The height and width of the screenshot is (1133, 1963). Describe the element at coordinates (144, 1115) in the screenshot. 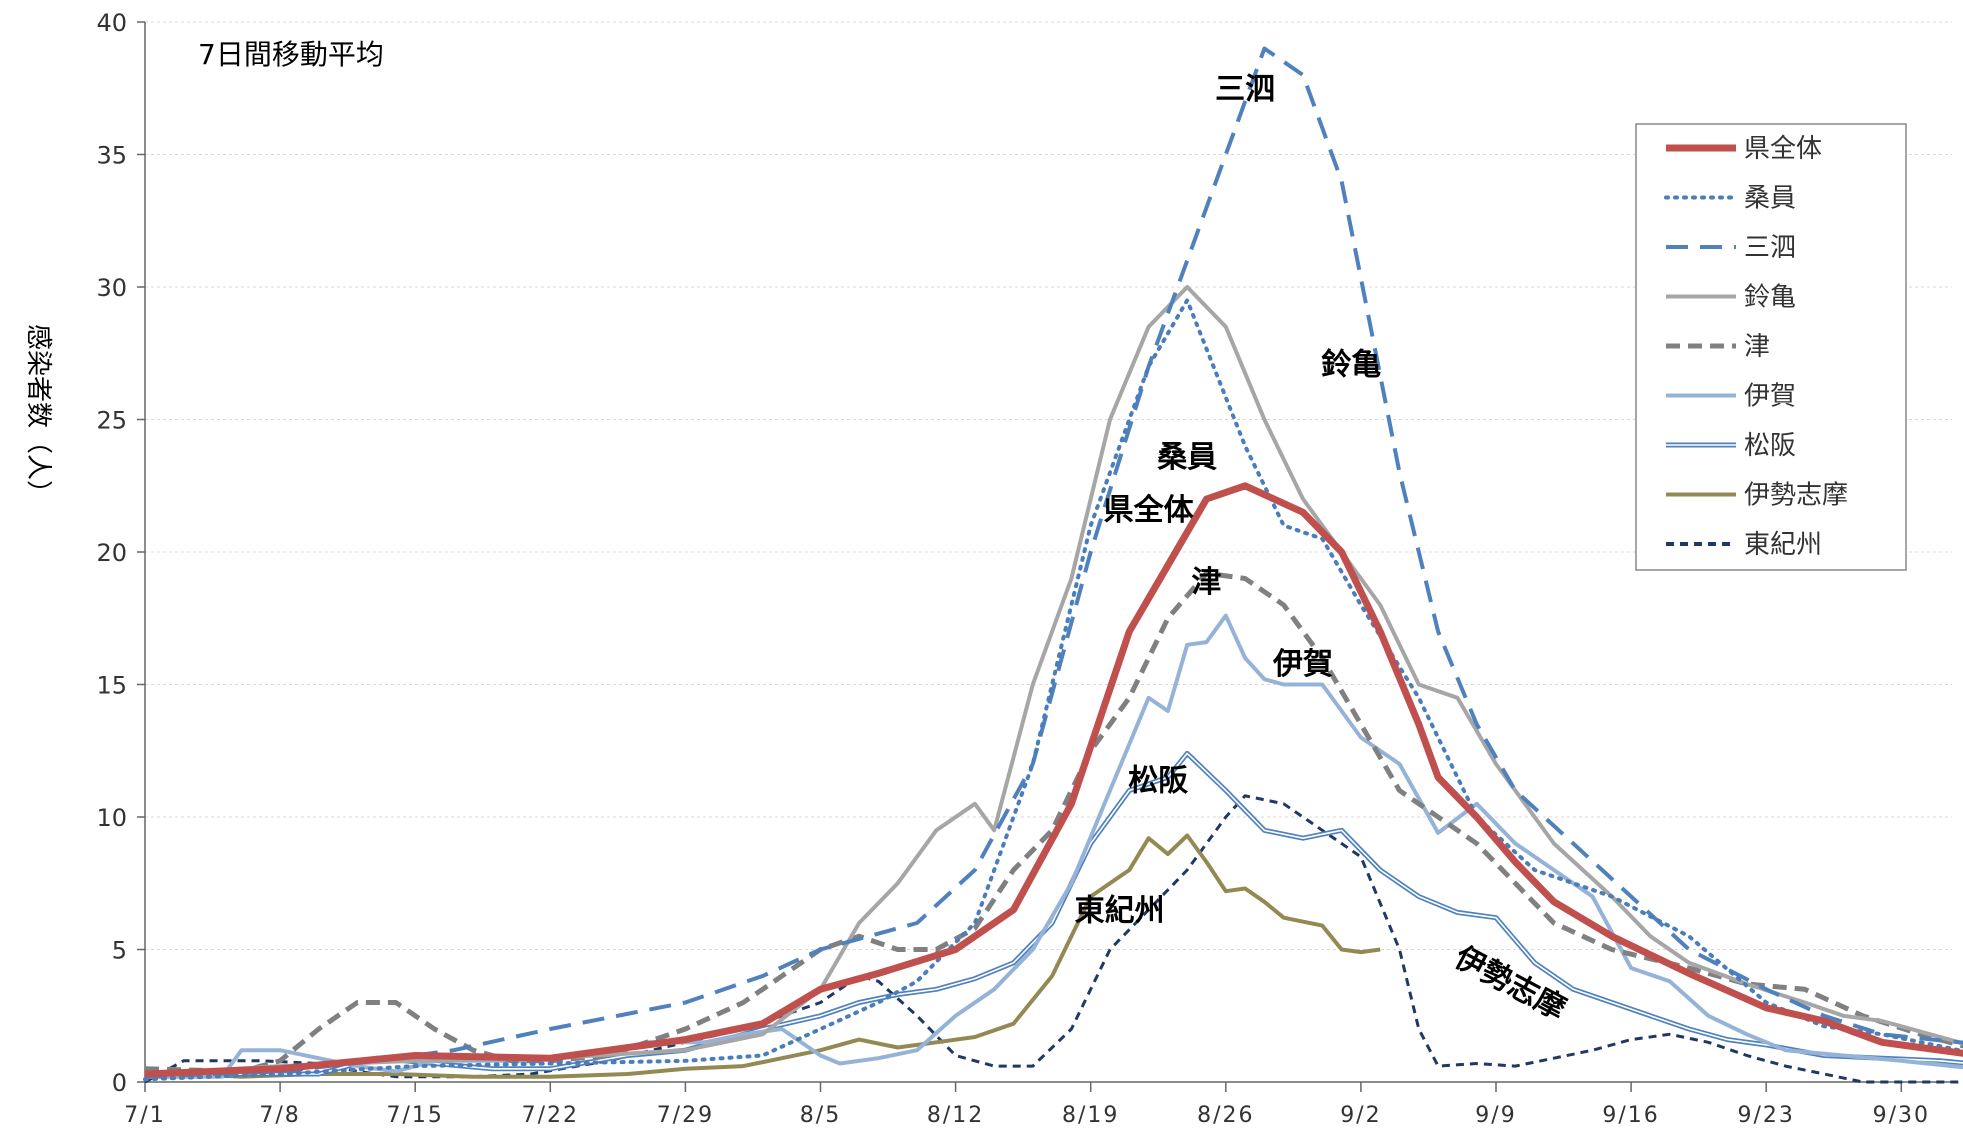

I see `x-tick-label: 7/1` at that location.